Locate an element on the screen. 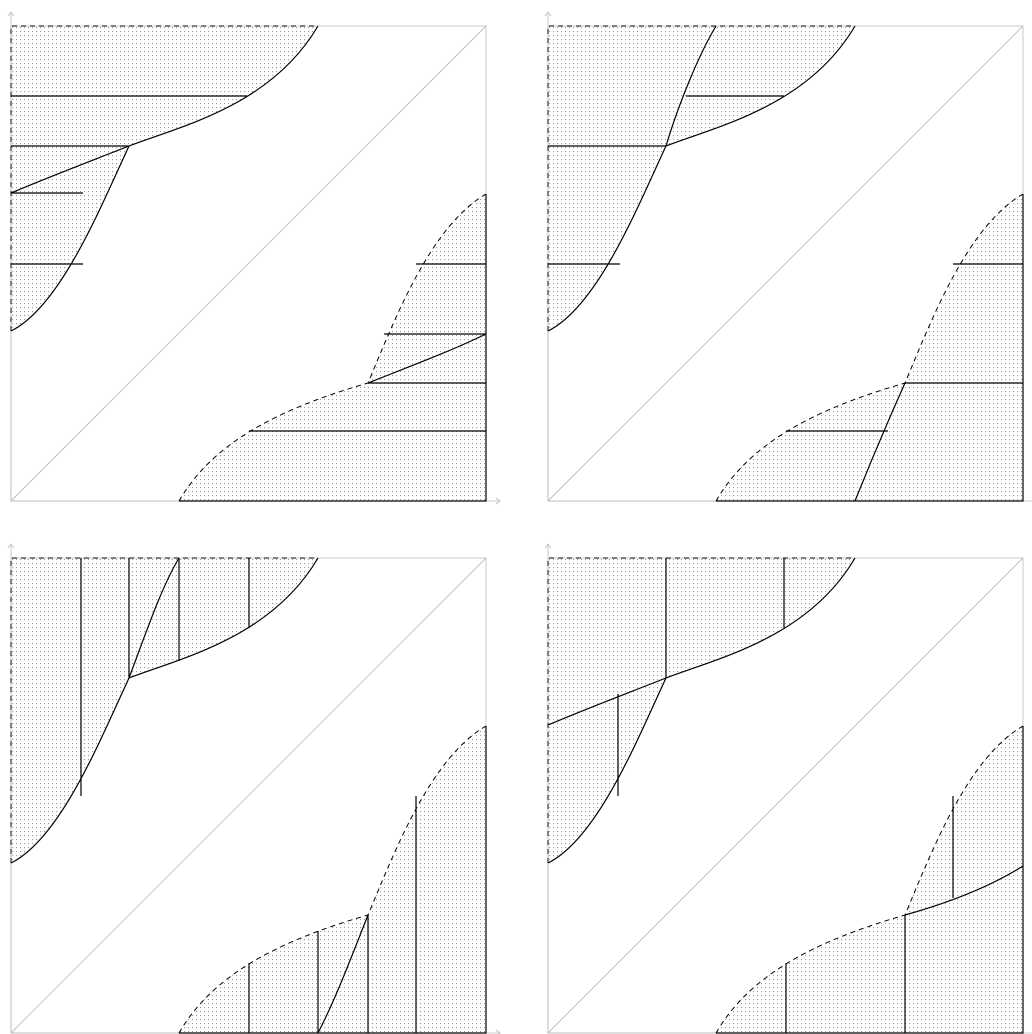  bottom-left-lower-solid-edge is located at coordinates (333, 880).